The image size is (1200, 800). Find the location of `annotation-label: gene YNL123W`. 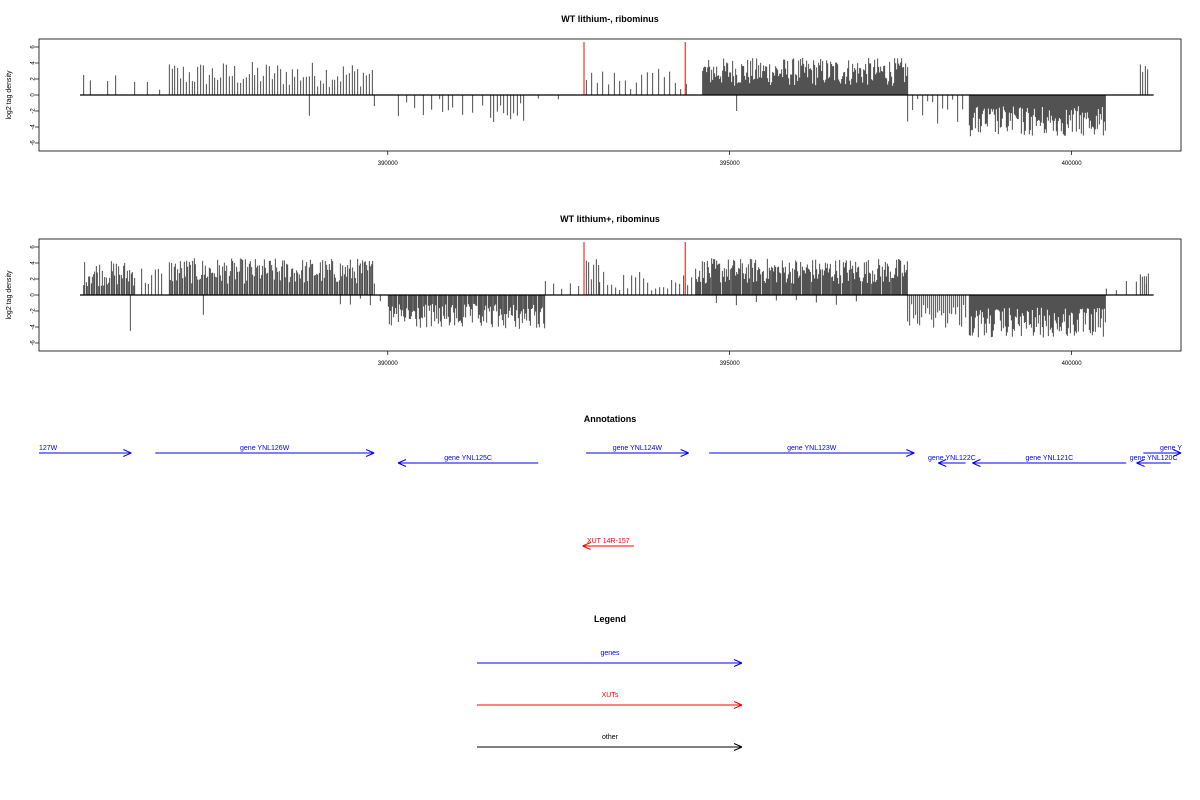

annotation-label: gene YNL123W is located at coordinates (812, 448).